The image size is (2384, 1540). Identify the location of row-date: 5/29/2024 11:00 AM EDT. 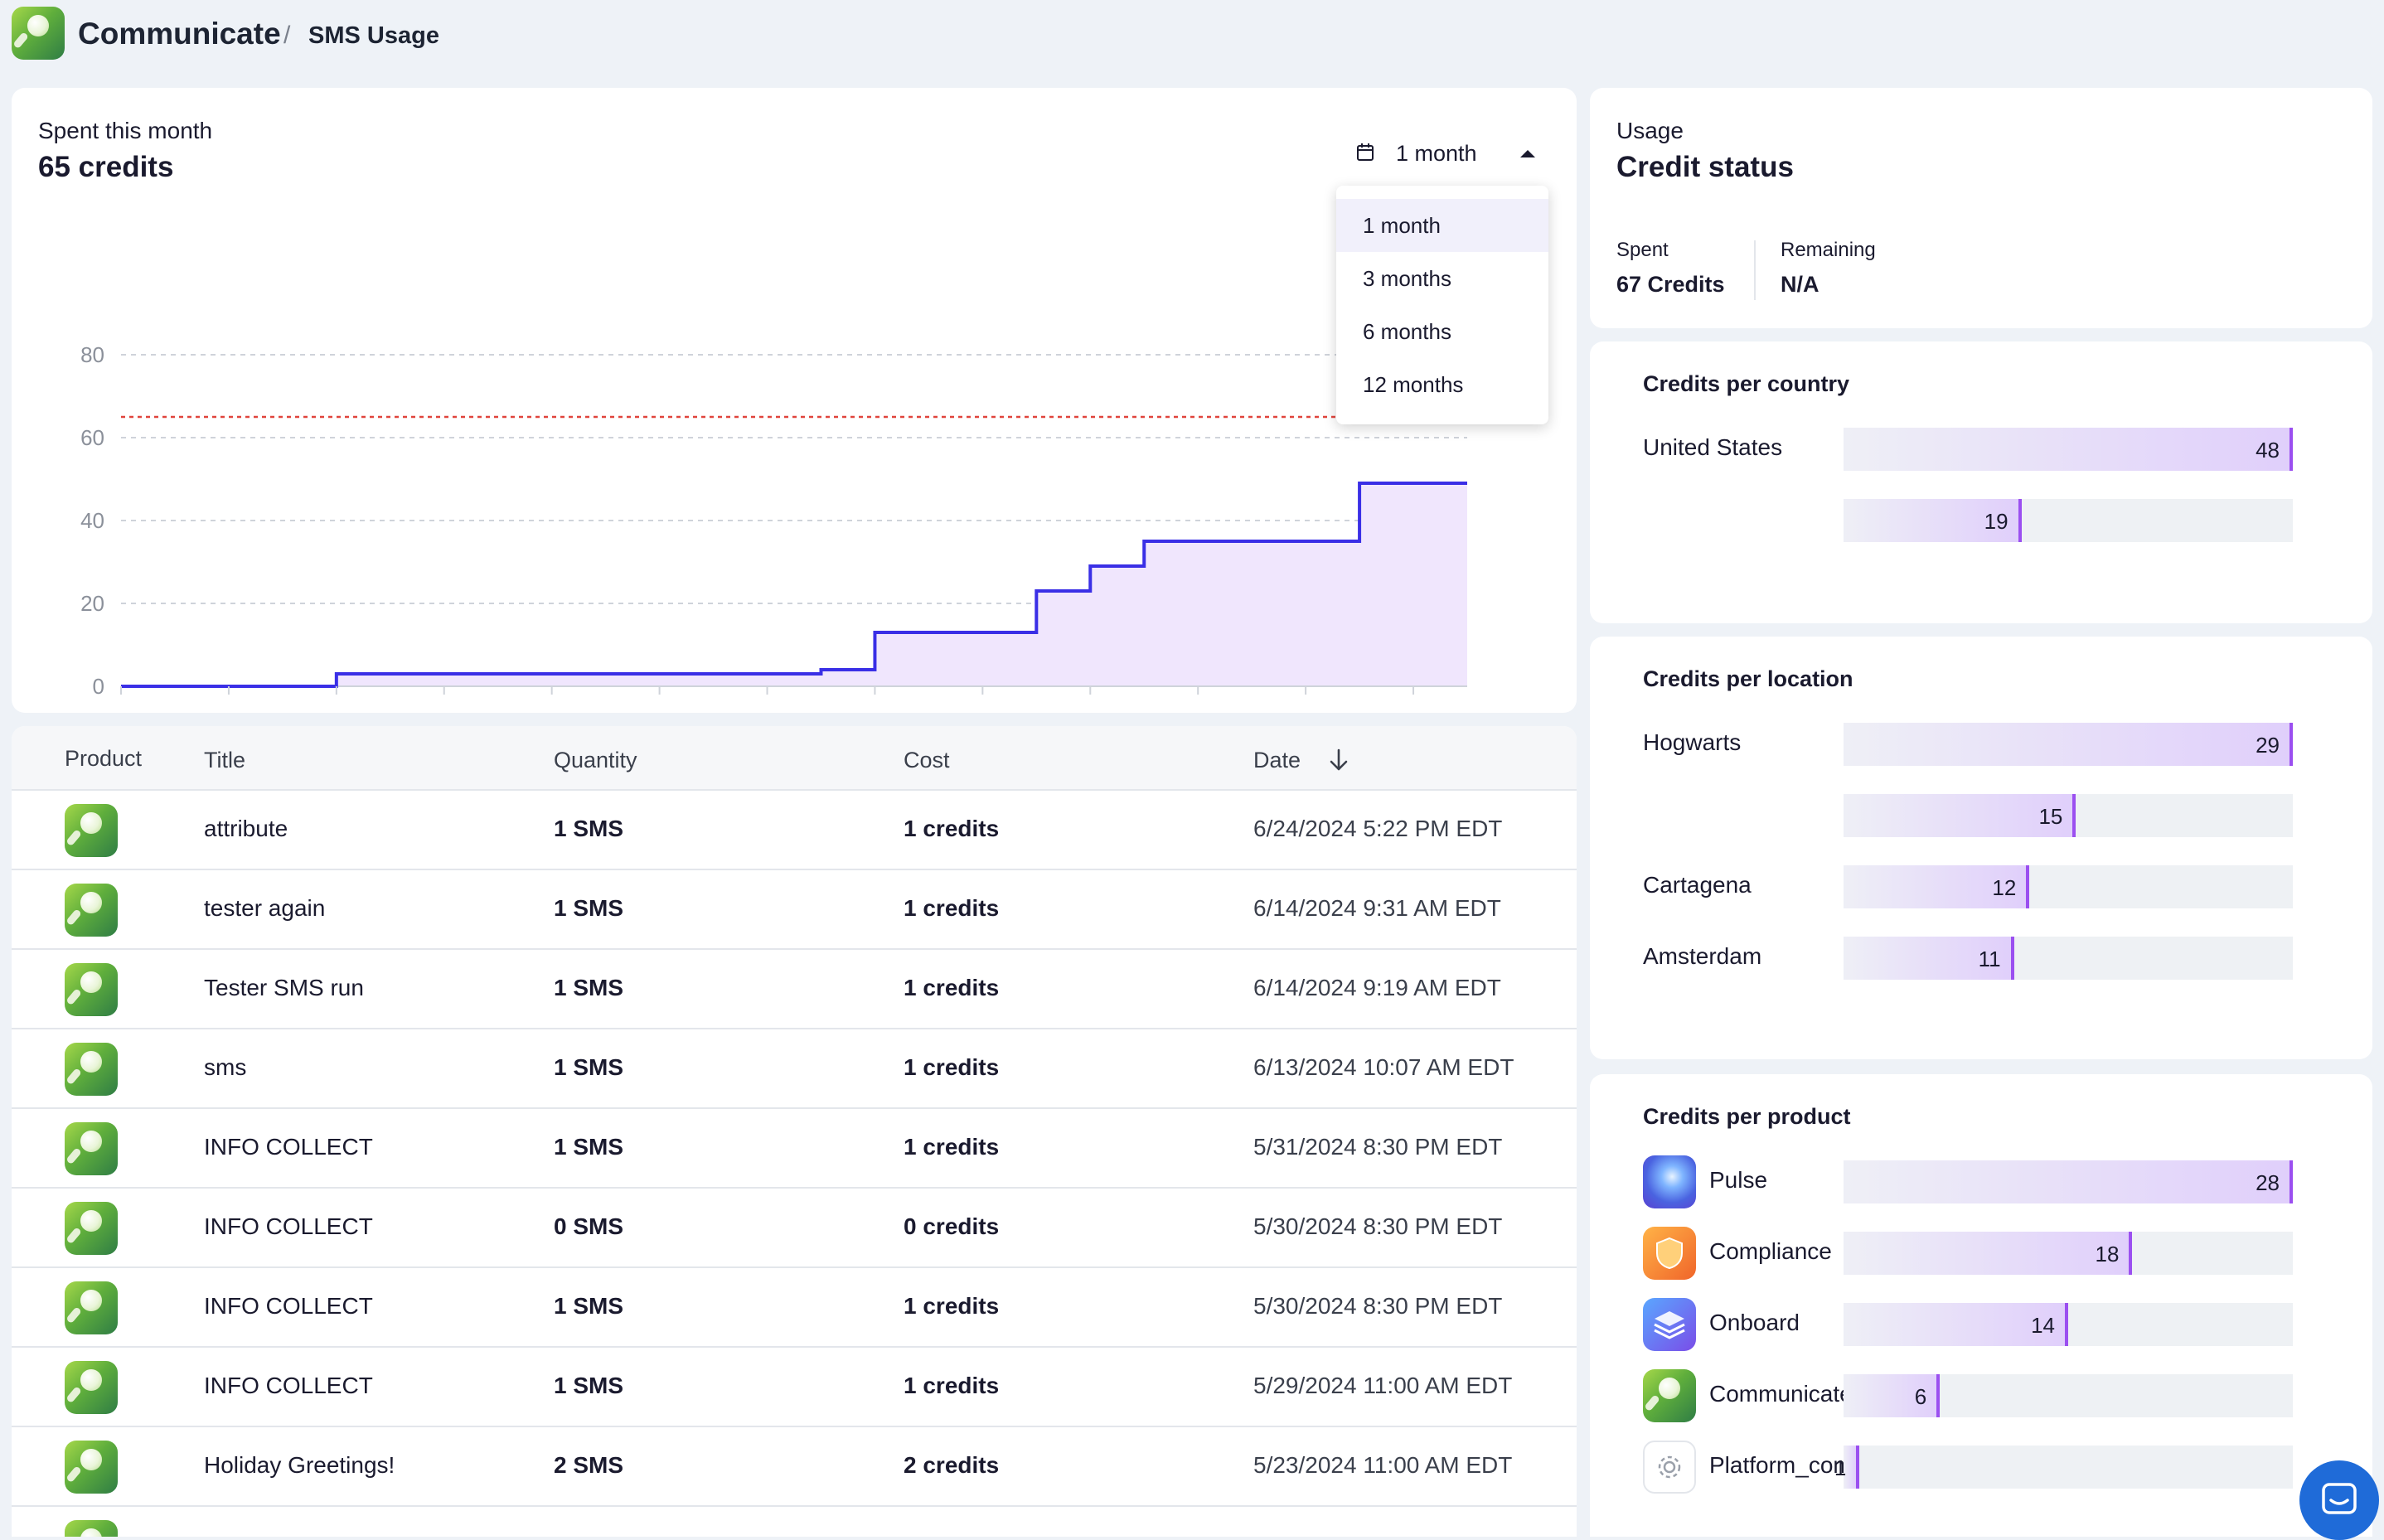
(1383, 1385).